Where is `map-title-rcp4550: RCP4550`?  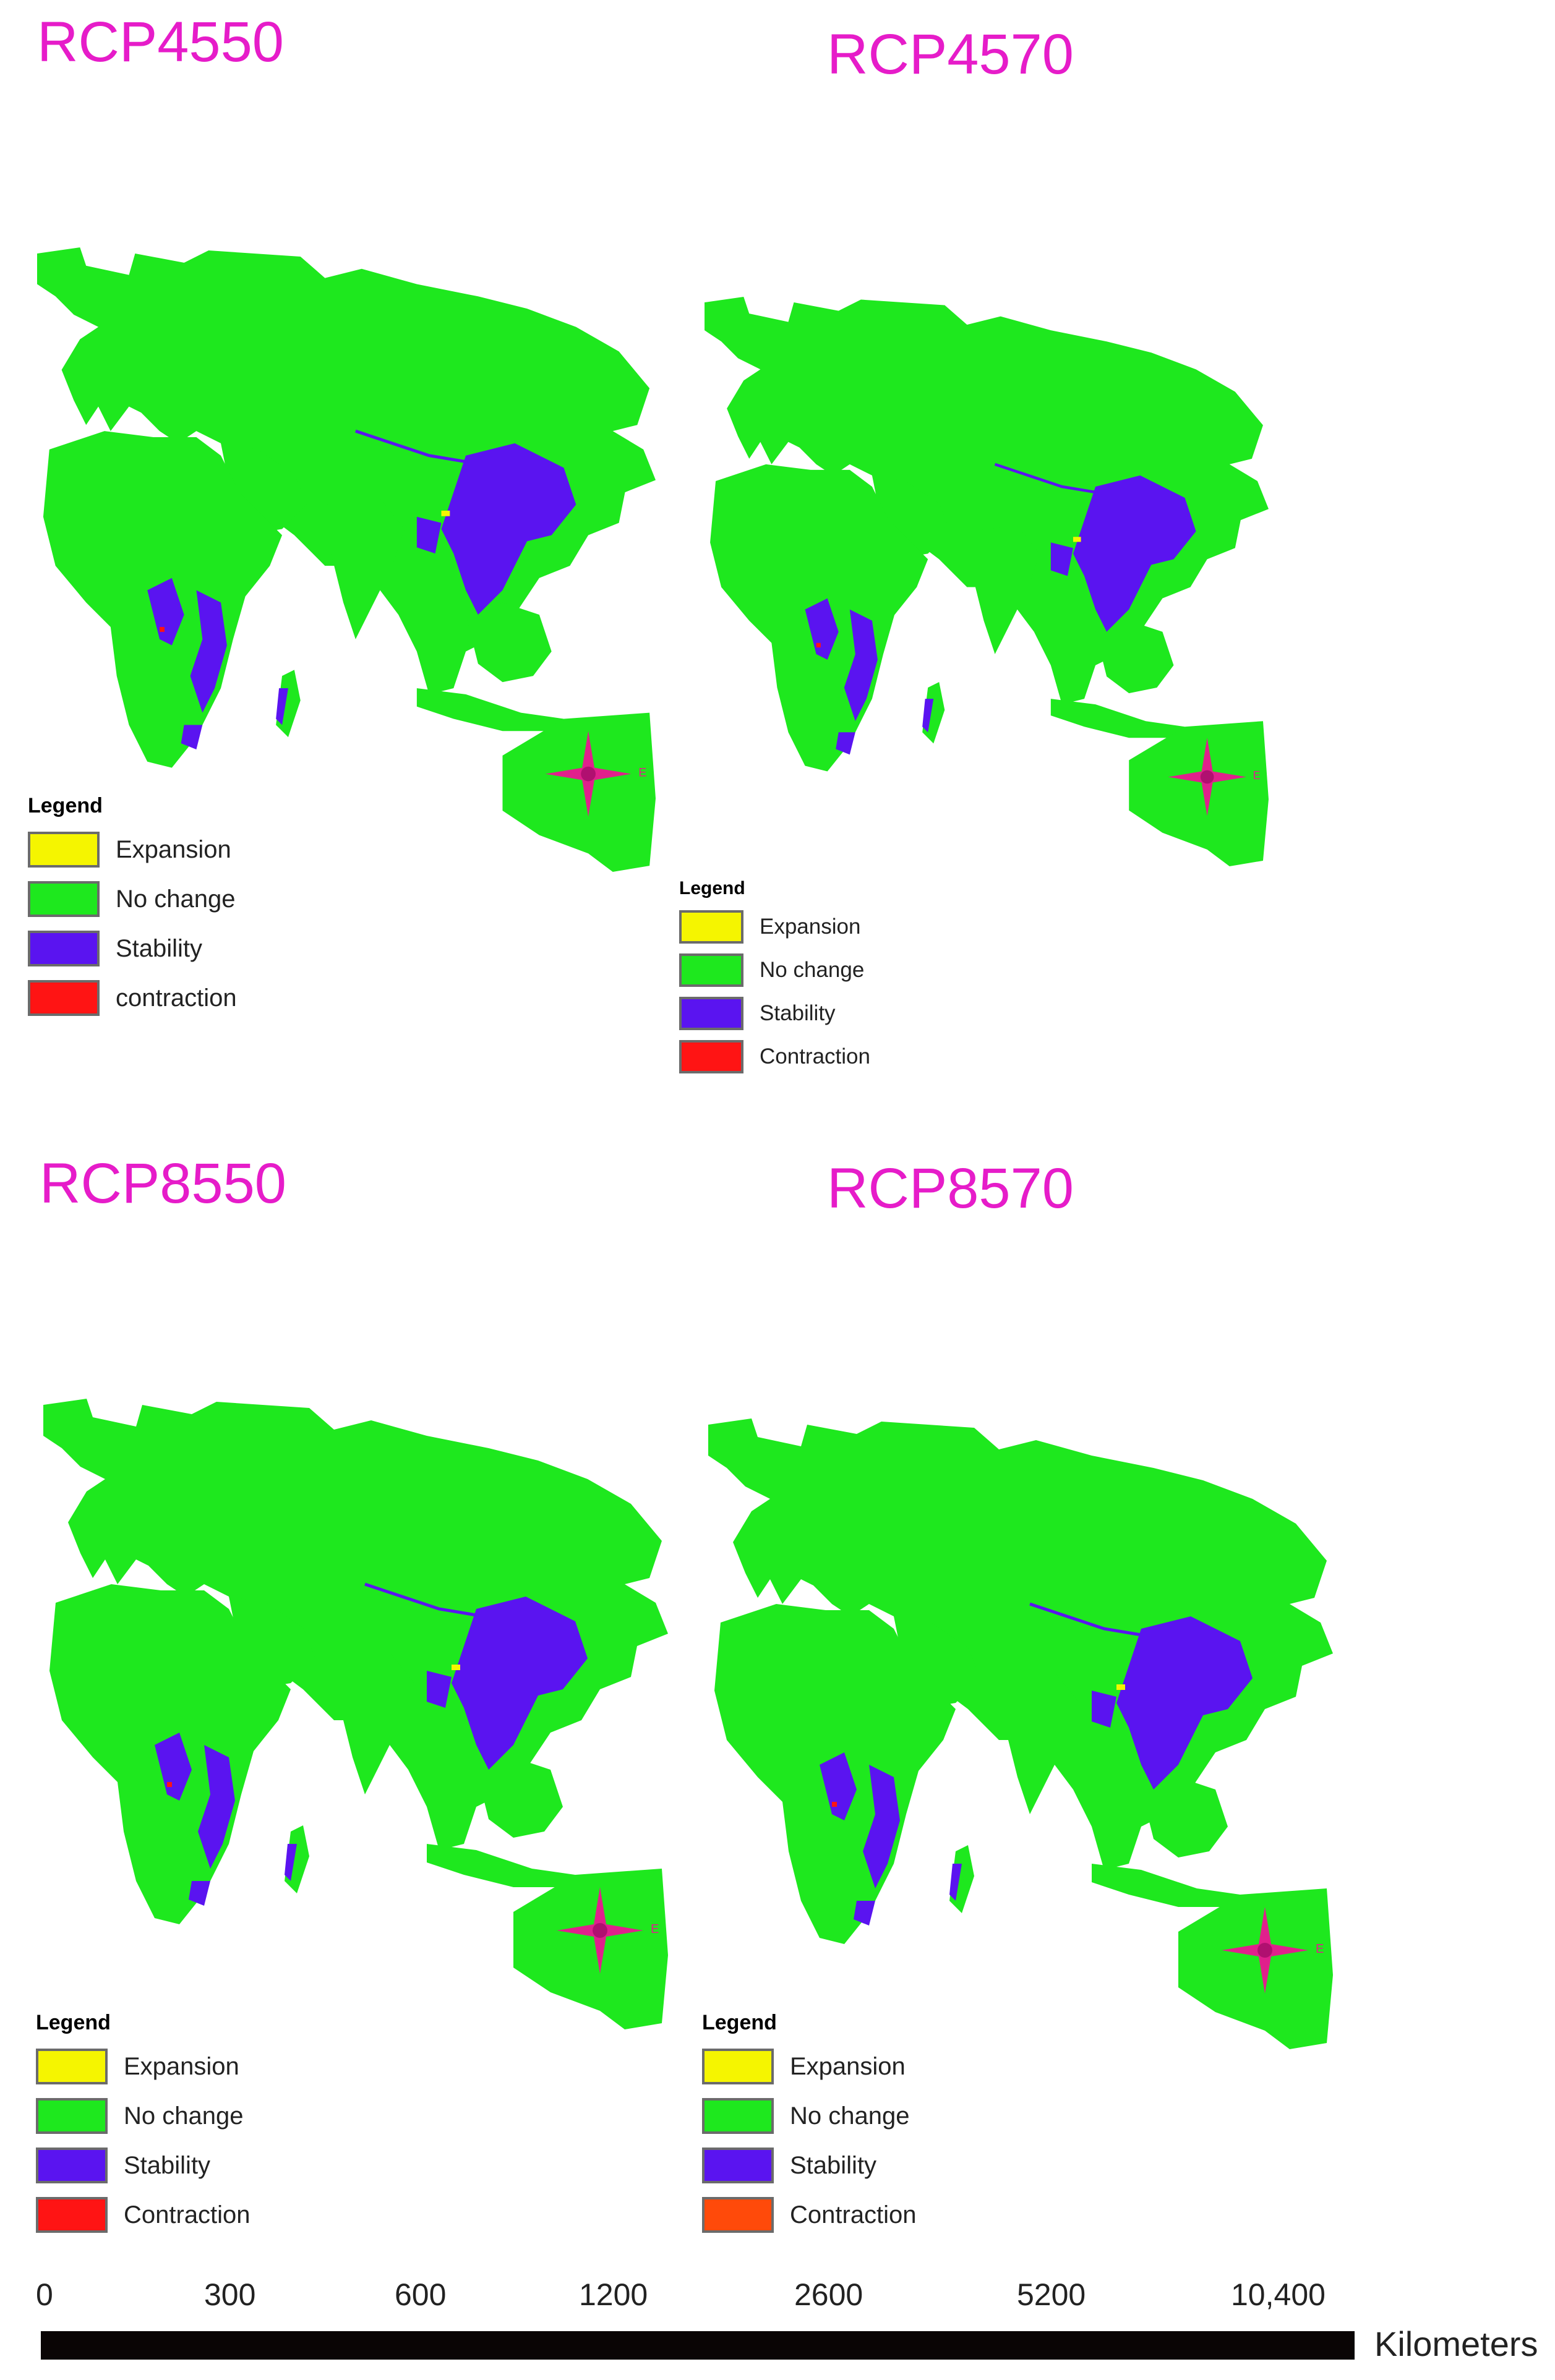
map-title-rcp4550: RCP4550 is located at coordinates (161, 42).